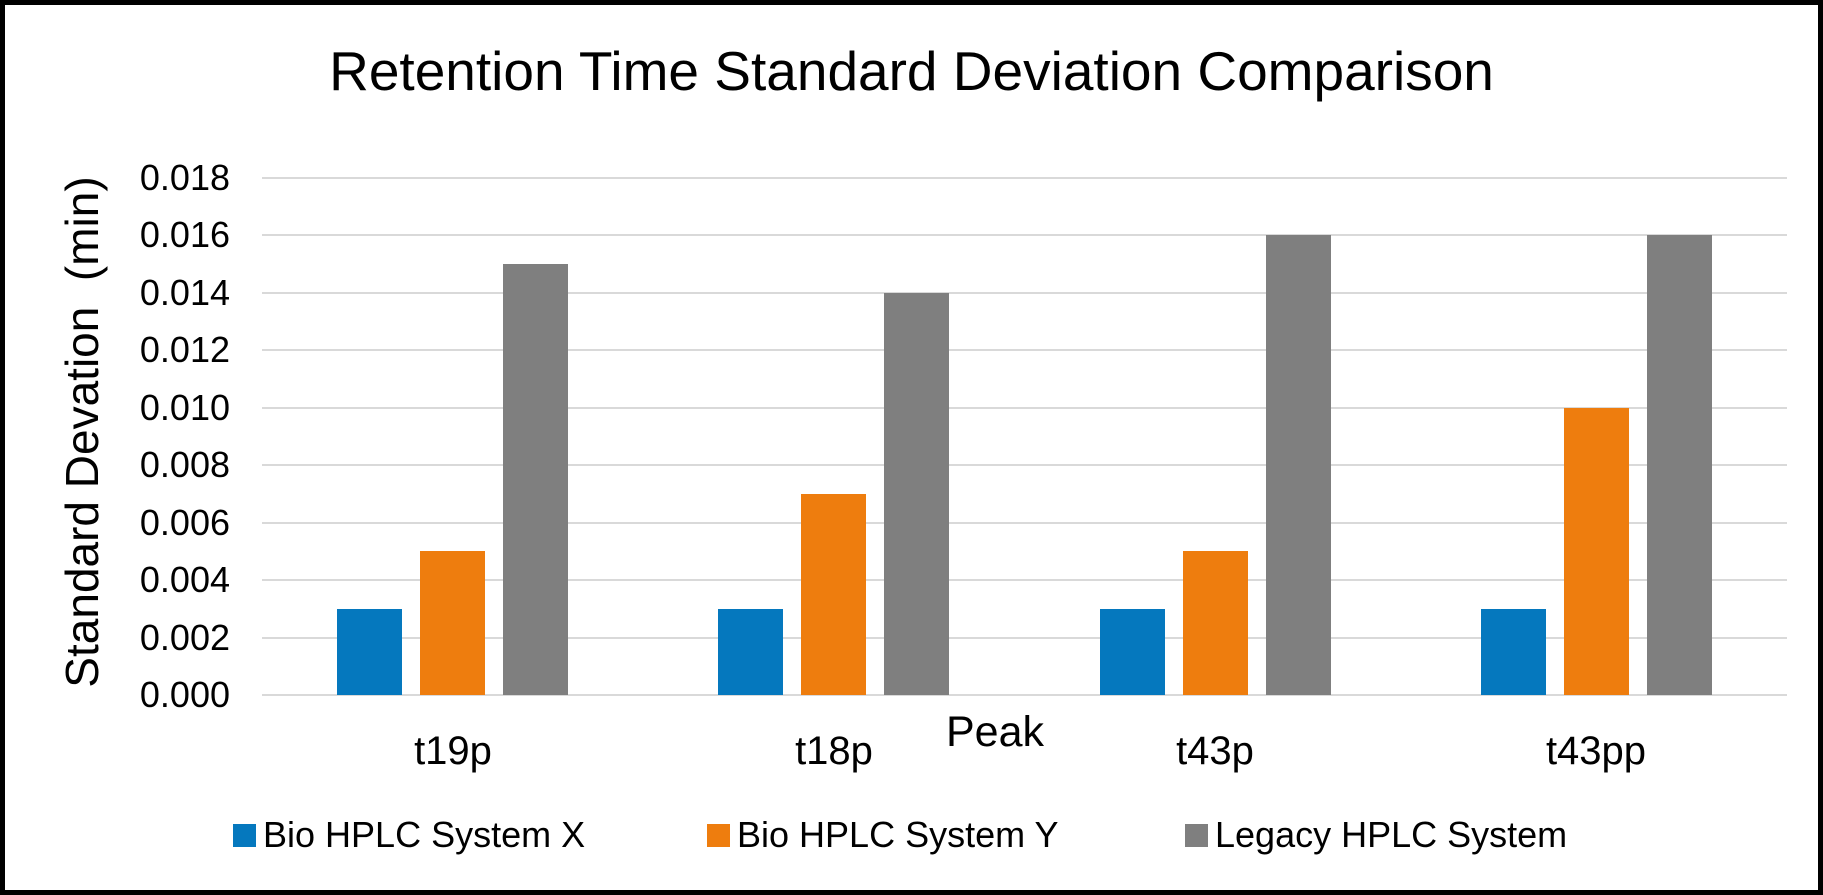 The height and width of the screenshot is (895, 1823). Describe the element at coordinates (1024, 465) in the screenshot. I see `gridline-0.008` at that location.